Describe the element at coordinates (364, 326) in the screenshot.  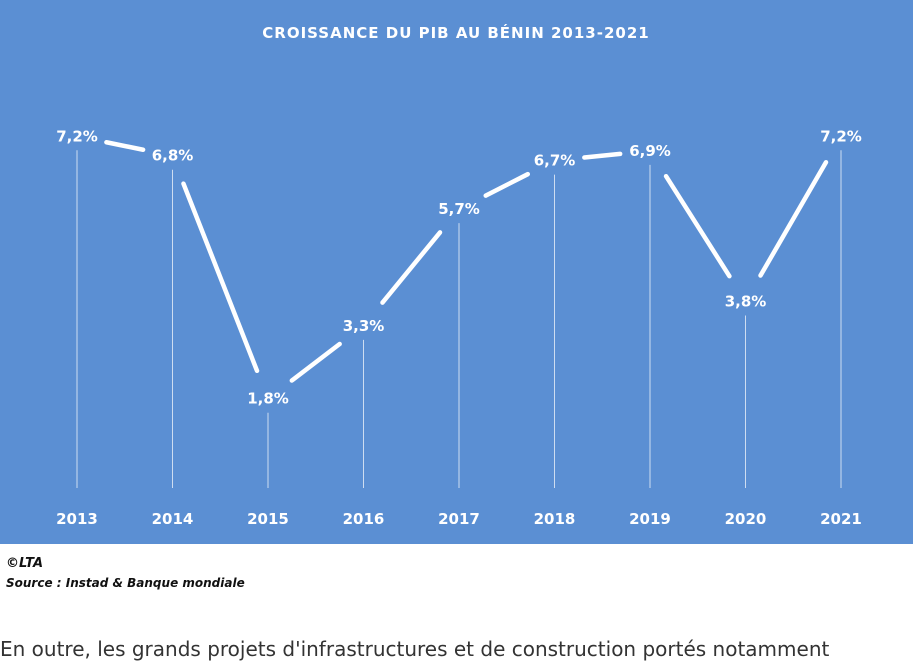
I see `value-label-2016: 3,3%` at that location.